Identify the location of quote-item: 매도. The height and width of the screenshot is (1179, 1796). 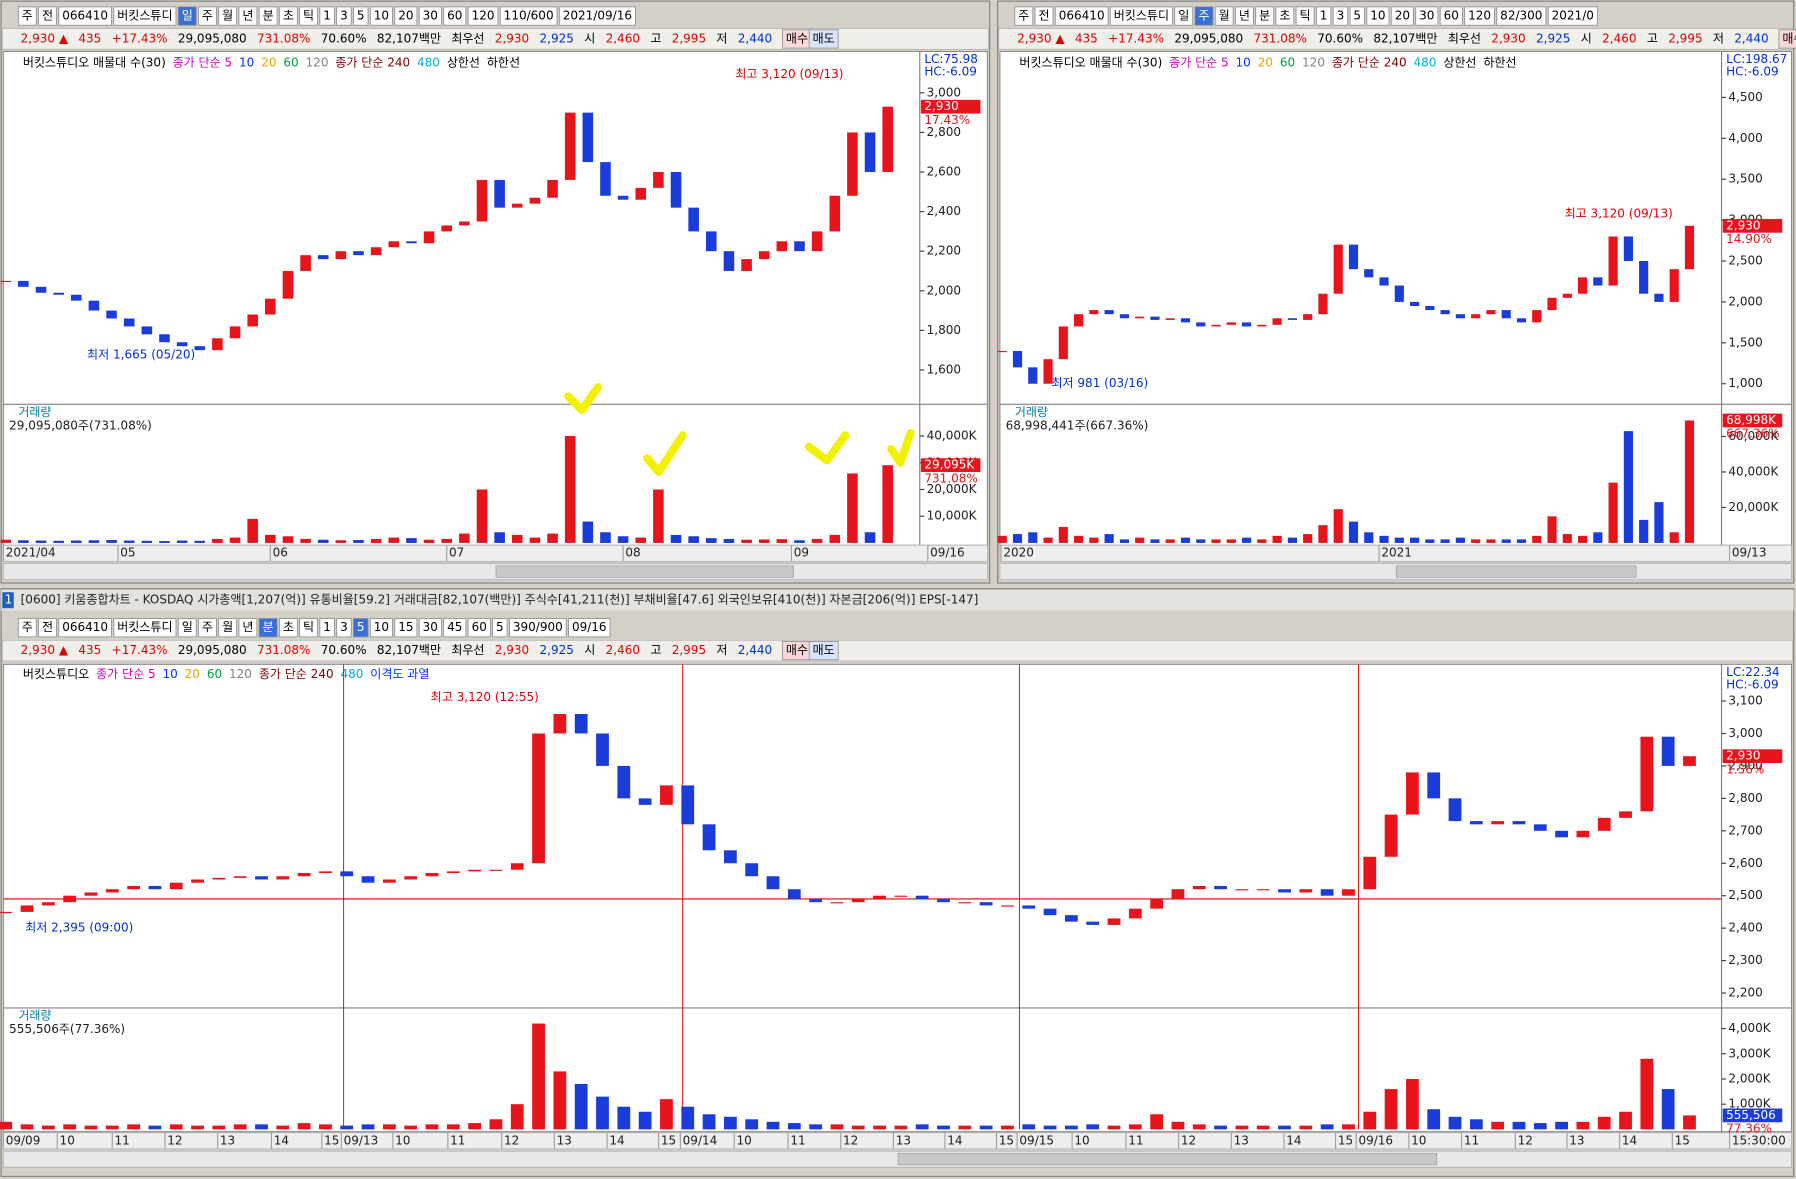
(824, 650).